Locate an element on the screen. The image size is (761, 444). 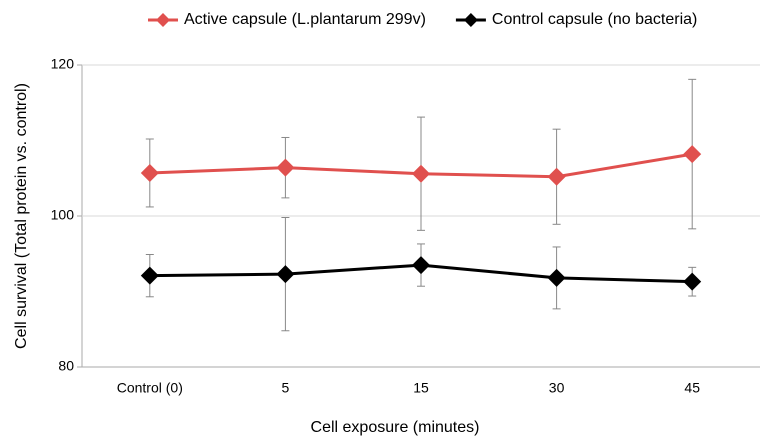
y-tick-label: 120 is located at coordinates (63, 64).